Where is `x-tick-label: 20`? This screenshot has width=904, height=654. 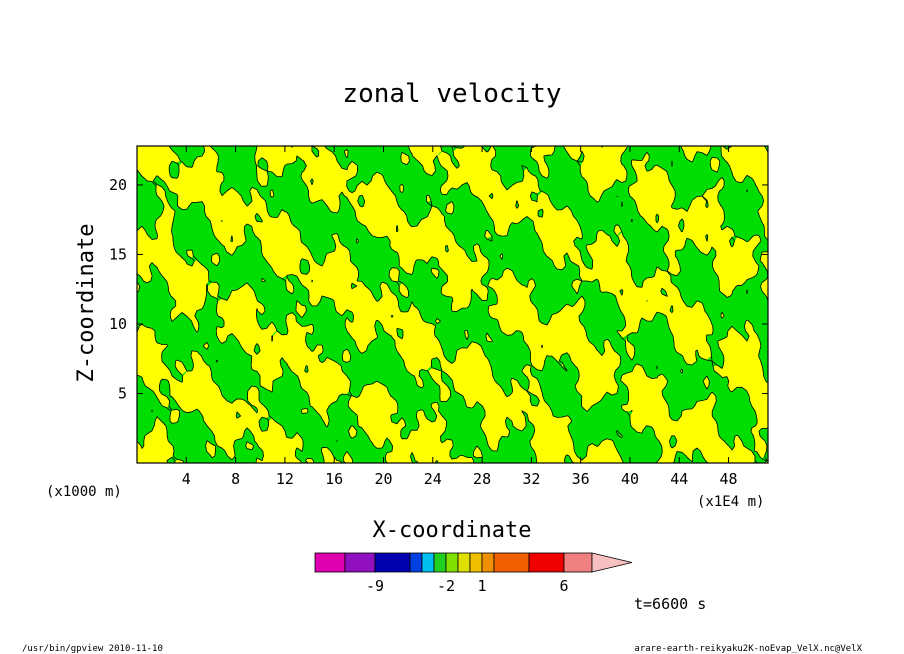 x-tick-label: 20 is located at coordinates (383, 479).